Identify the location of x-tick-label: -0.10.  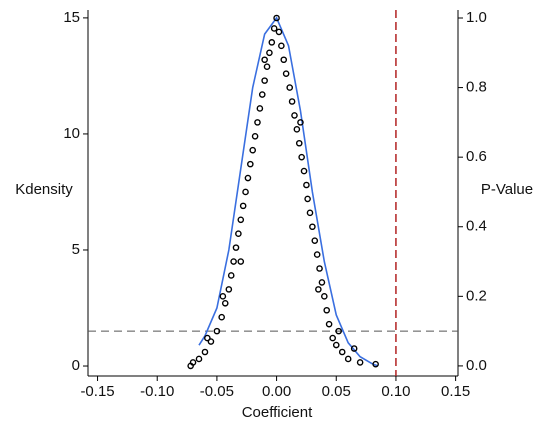
(157, 391).